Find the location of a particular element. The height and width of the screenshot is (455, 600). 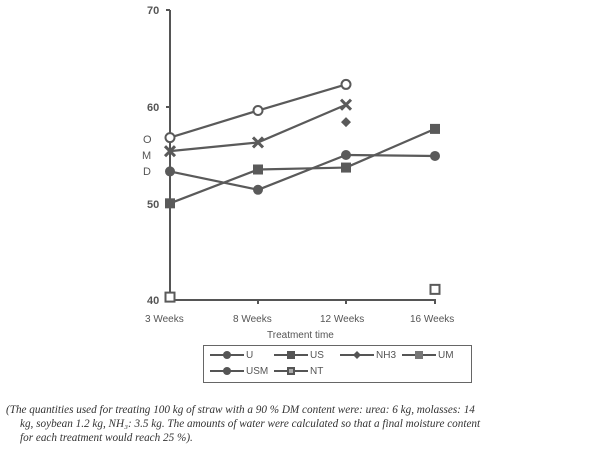

series-us is located at coordinates (302, 166).